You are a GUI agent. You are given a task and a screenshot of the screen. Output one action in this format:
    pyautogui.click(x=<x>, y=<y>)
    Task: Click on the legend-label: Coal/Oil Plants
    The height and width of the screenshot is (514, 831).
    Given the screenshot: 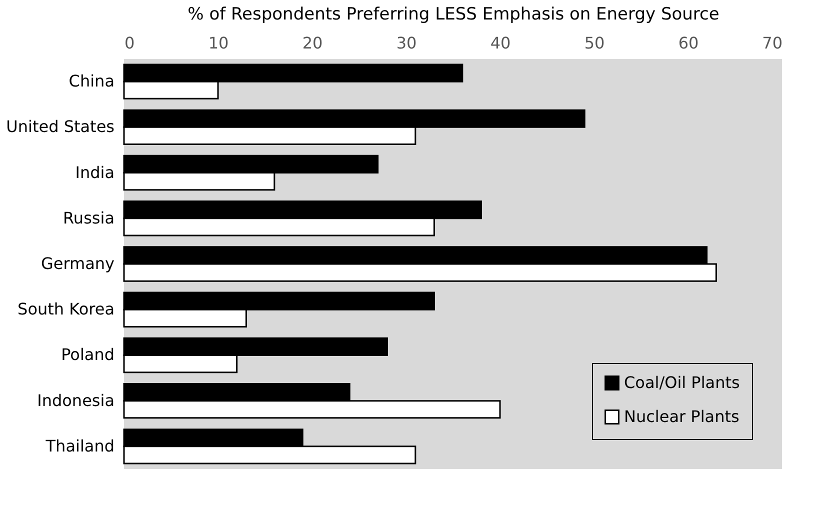 What is the action you would take?
    pyautogui.click(x=682, y=382)
    